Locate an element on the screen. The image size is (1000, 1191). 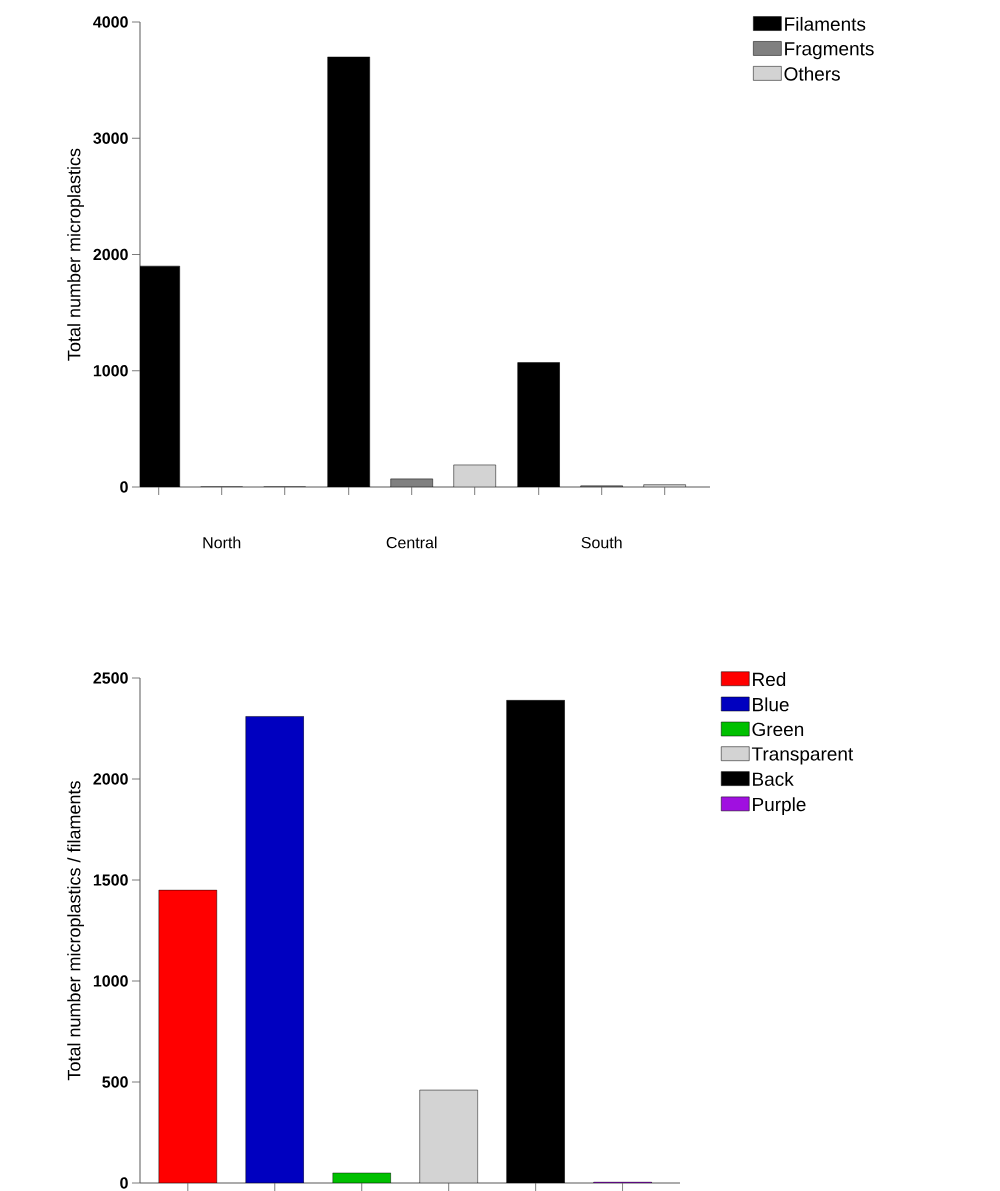
legend-label: Filaments is located at coordinates (825, 23).